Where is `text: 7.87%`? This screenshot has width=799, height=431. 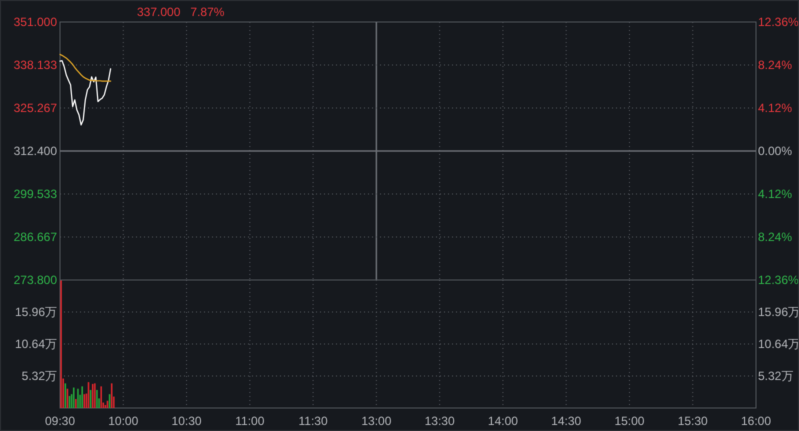
text: 7.87% is located at coordinates (207, 12).